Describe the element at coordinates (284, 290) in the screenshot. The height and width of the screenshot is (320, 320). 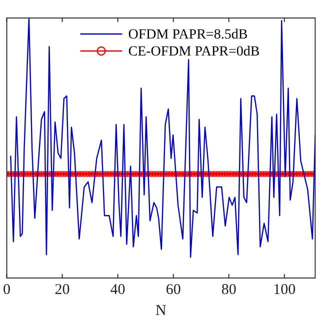
I see `x-tick-label: 100` at that location.